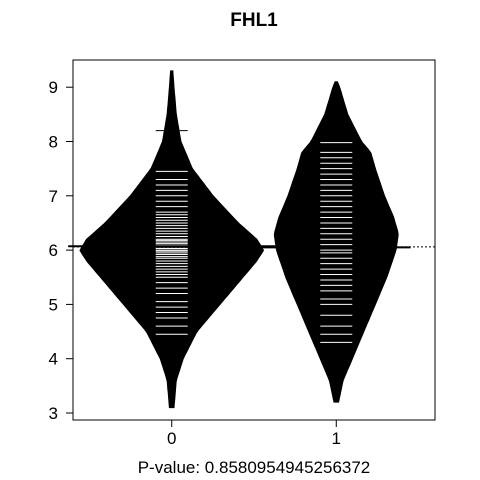  Describe the element at coordinates (336, 438) in the screenshot. I see `x-tick-label-1: 1` at that location.